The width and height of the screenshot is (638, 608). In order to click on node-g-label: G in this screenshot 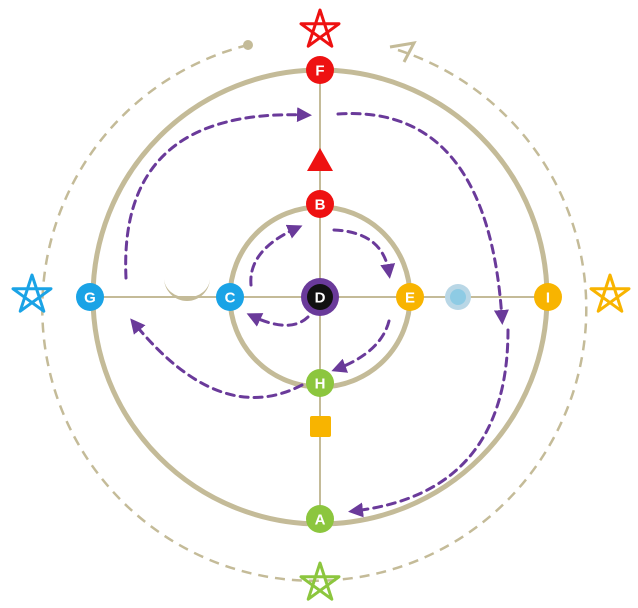, I will do `click(90, 298)`.